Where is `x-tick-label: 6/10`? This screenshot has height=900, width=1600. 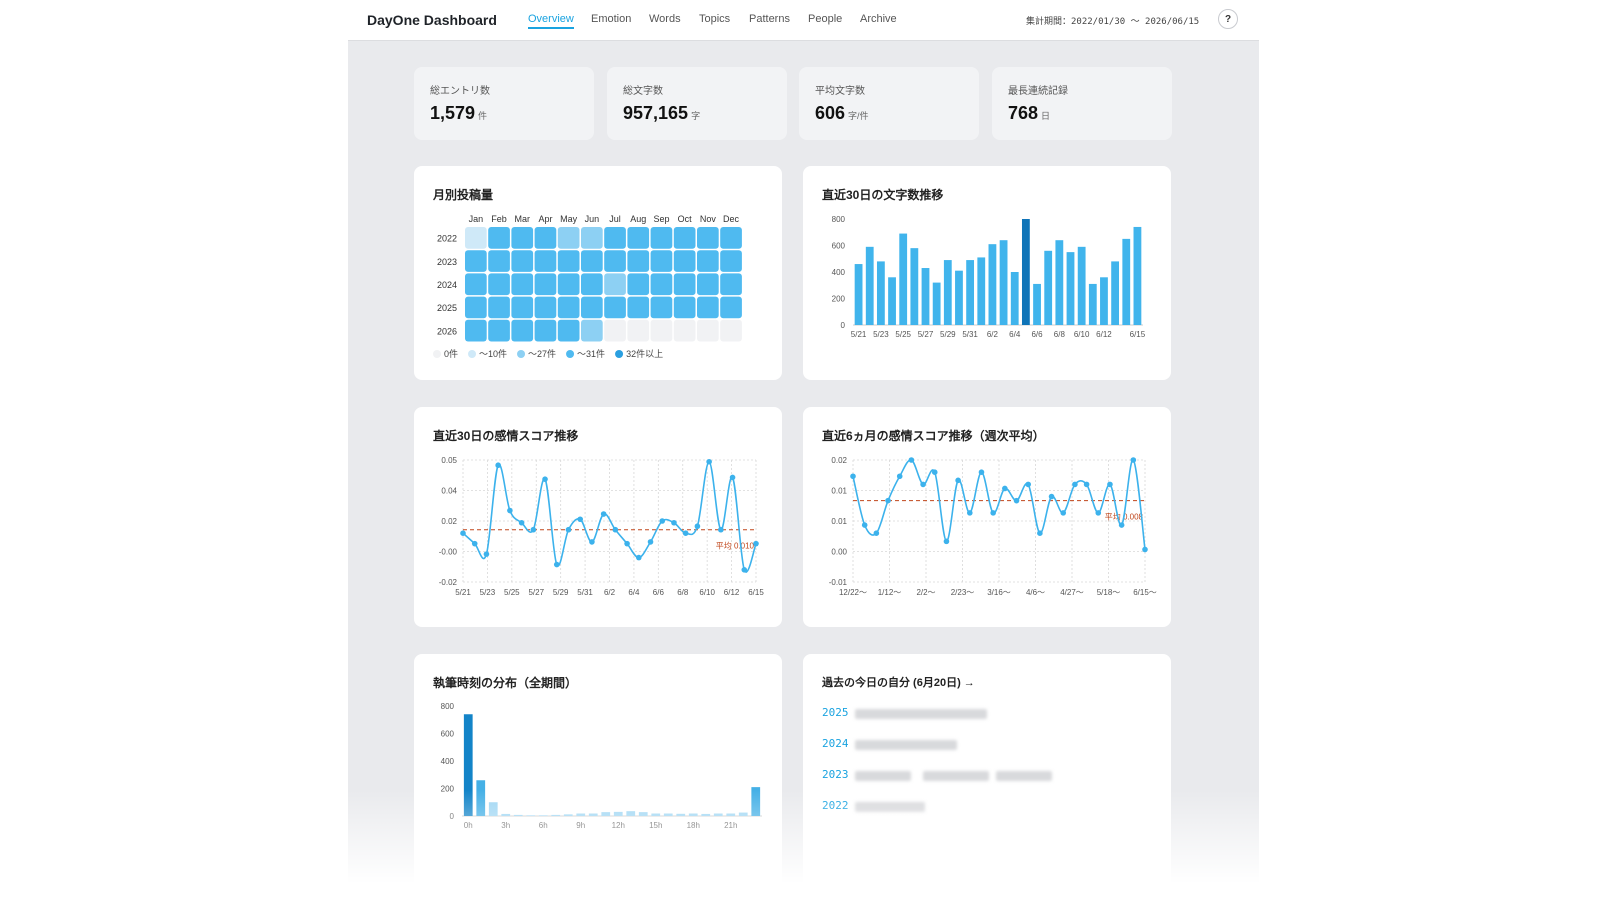
x-tick-label: 6/10 is located at coordinates (1082, 334).